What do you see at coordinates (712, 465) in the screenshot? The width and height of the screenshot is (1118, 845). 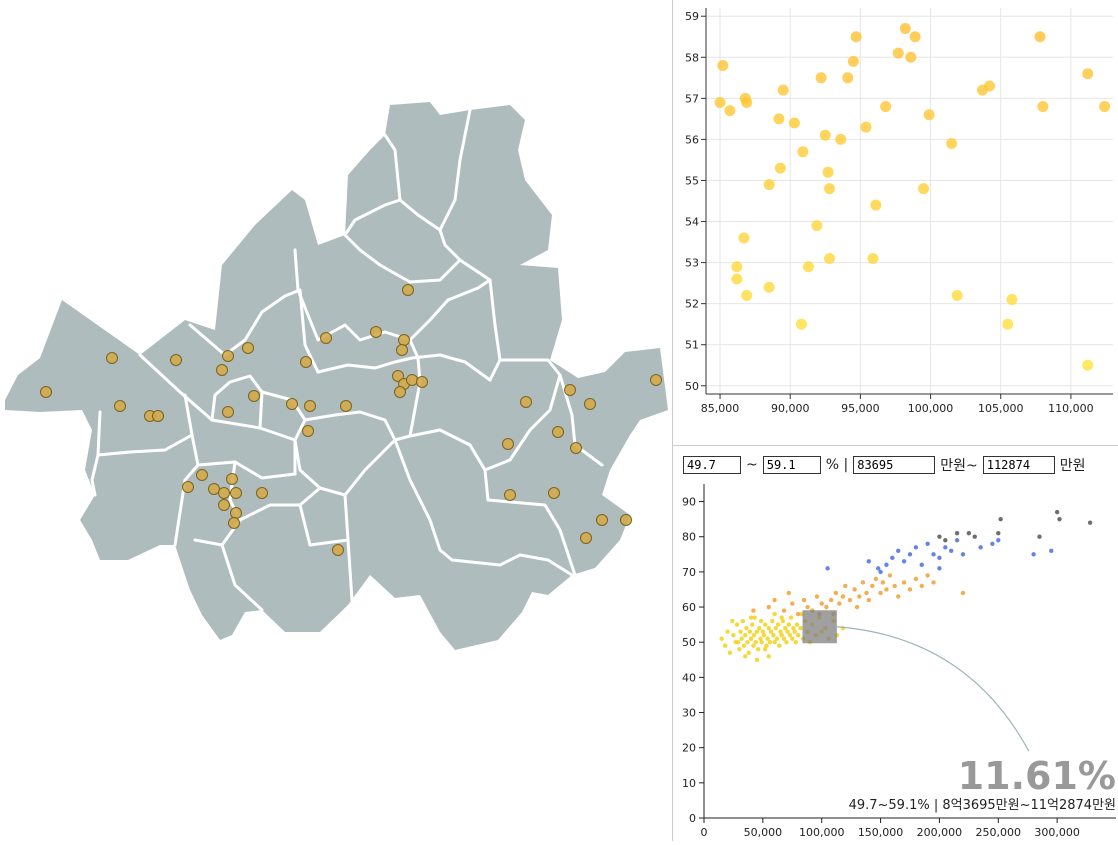 I see `ratio-min-input` at bounding box center [712, 465].